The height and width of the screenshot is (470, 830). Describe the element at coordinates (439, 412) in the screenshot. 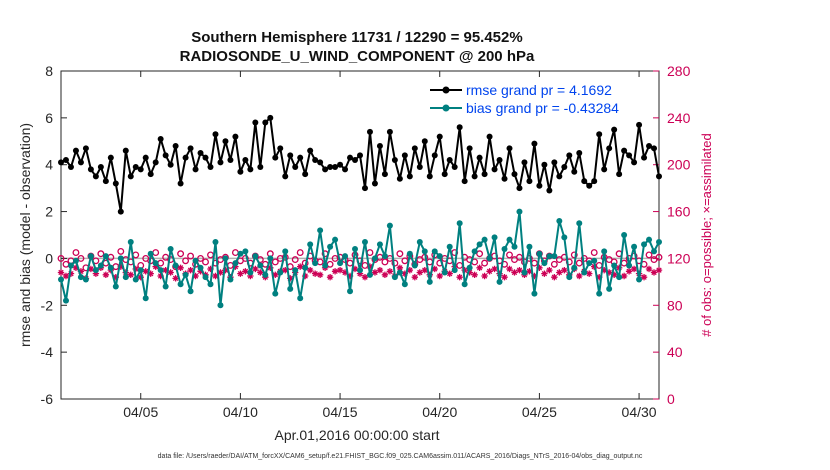

I see `x-tick-label: 04/20` at that location.